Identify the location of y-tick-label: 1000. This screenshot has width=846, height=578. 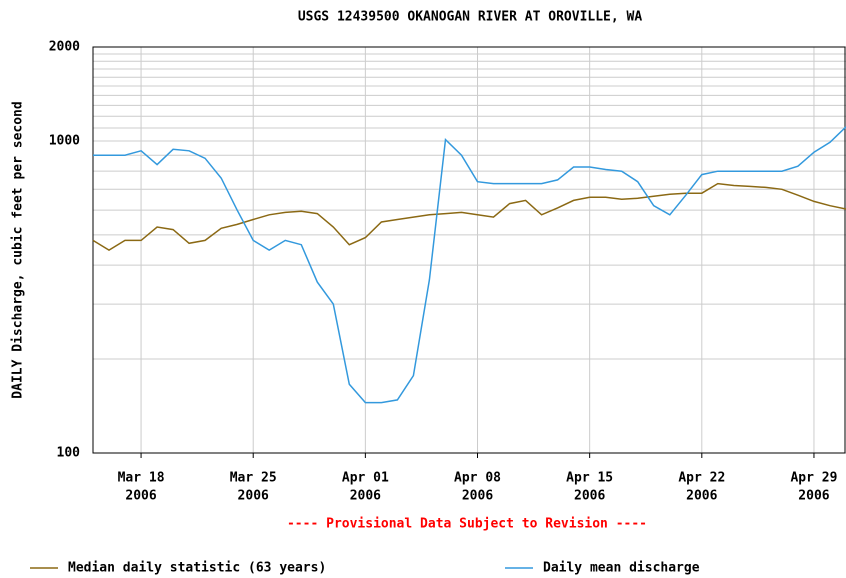
(64, 140).